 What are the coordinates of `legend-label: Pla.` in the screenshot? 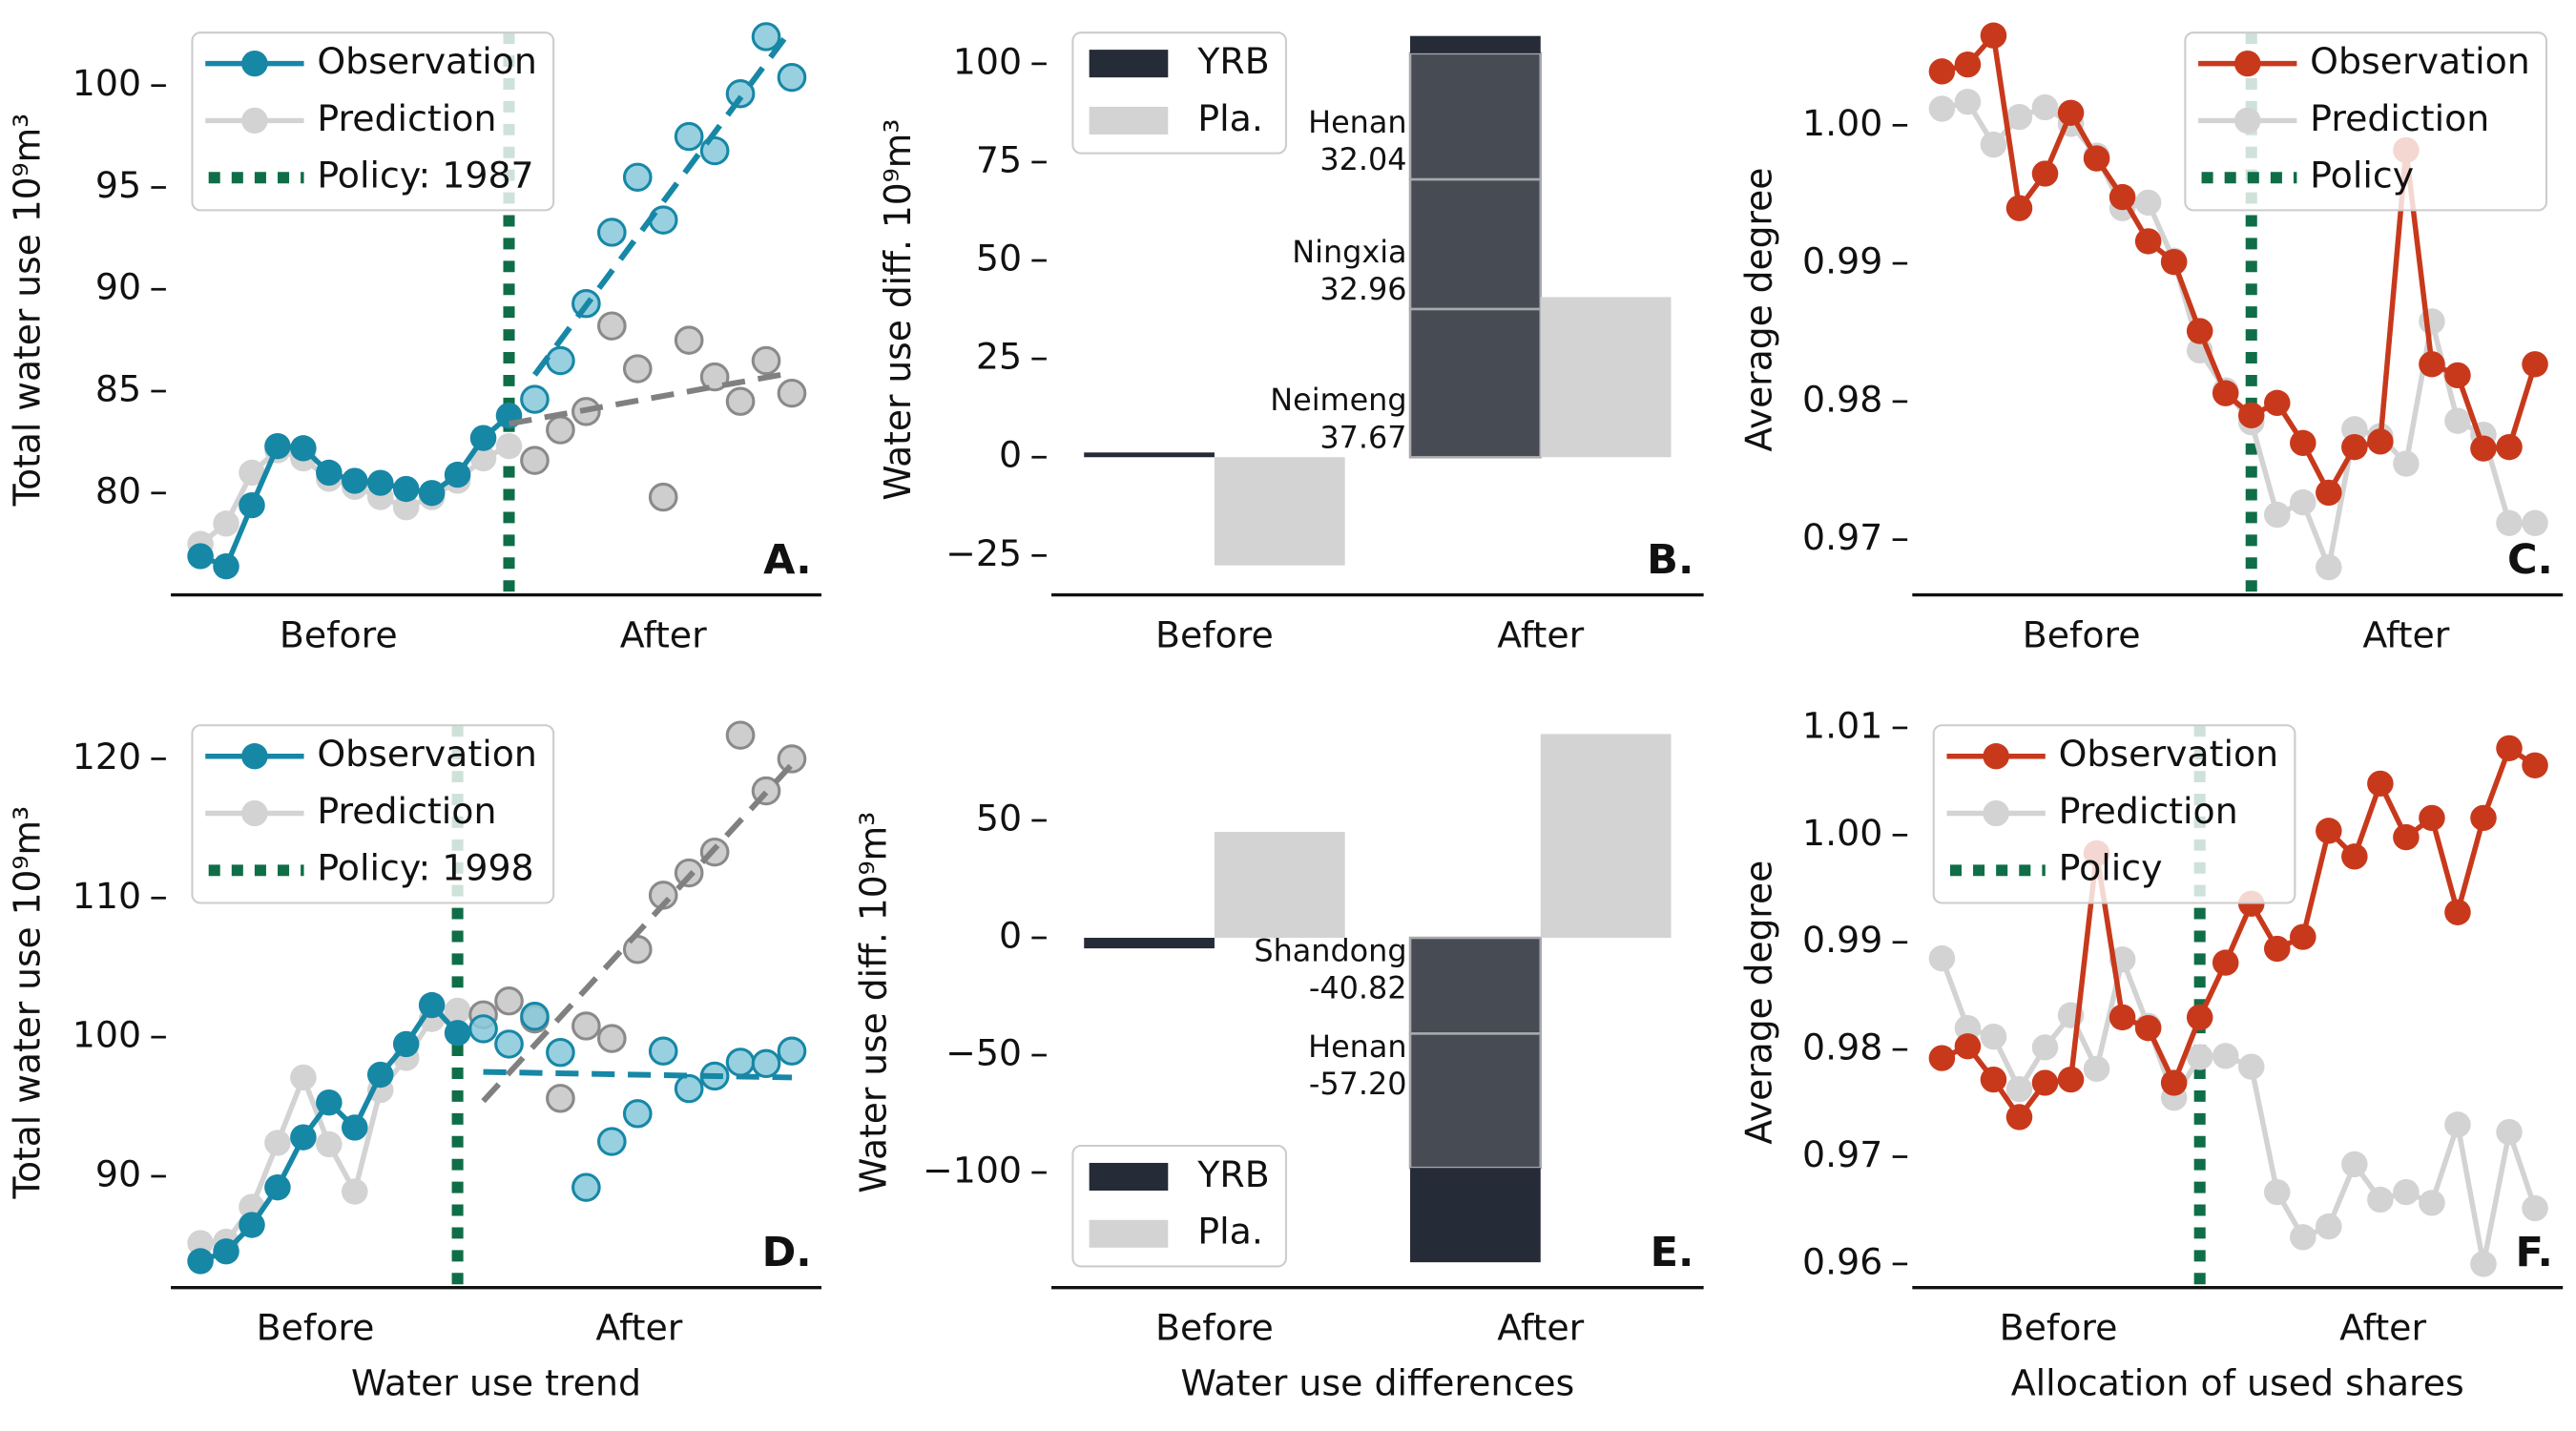 It's located at (1230, 118).